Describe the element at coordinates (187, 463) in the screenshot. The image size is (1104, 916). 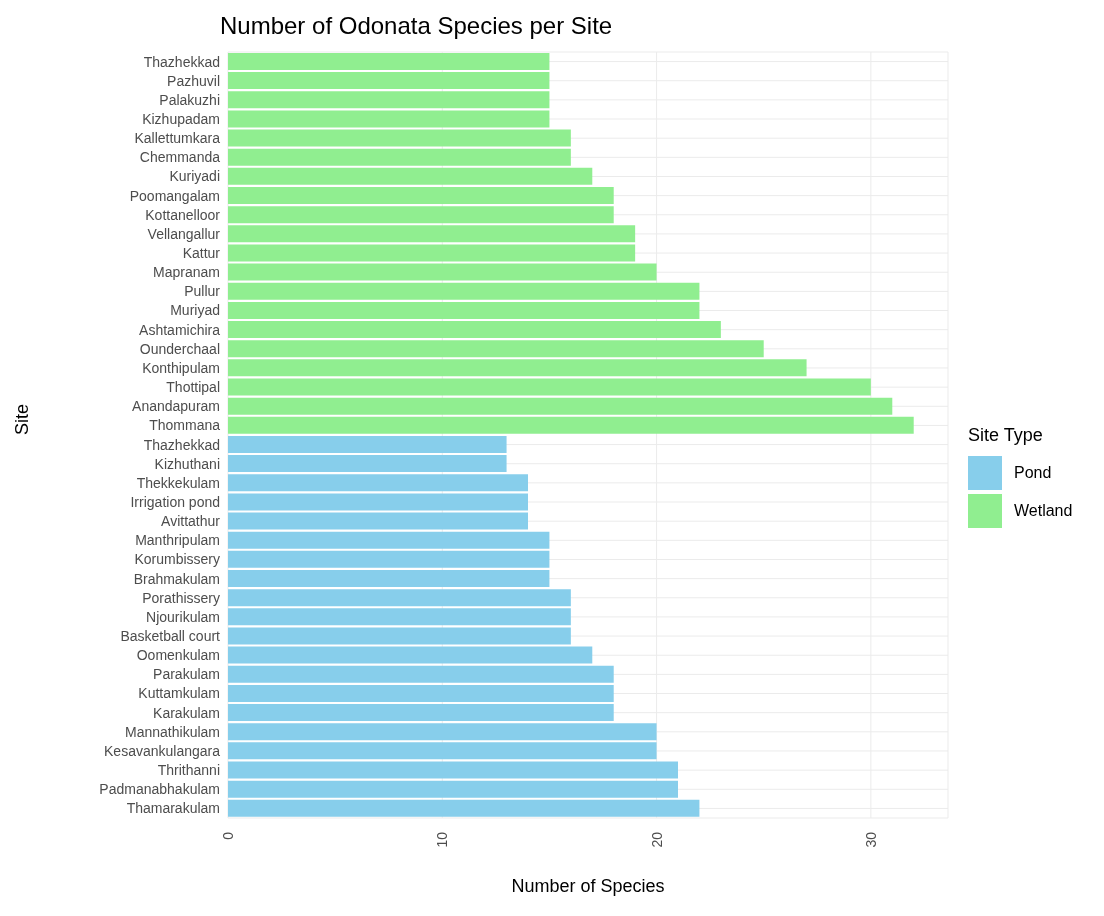
I see `y-tick-label: Kizhuthani` at that location.